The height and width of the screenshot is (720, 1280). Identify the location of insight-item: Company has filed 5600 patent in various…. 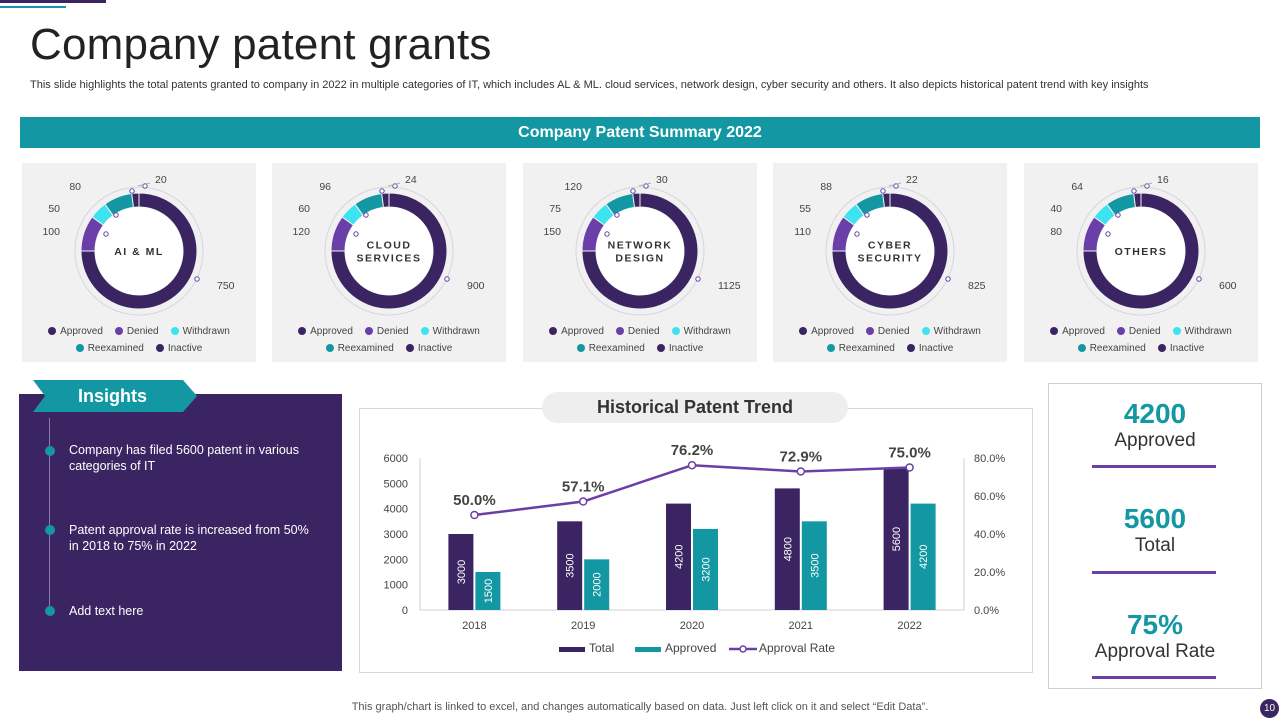
(184, 458).